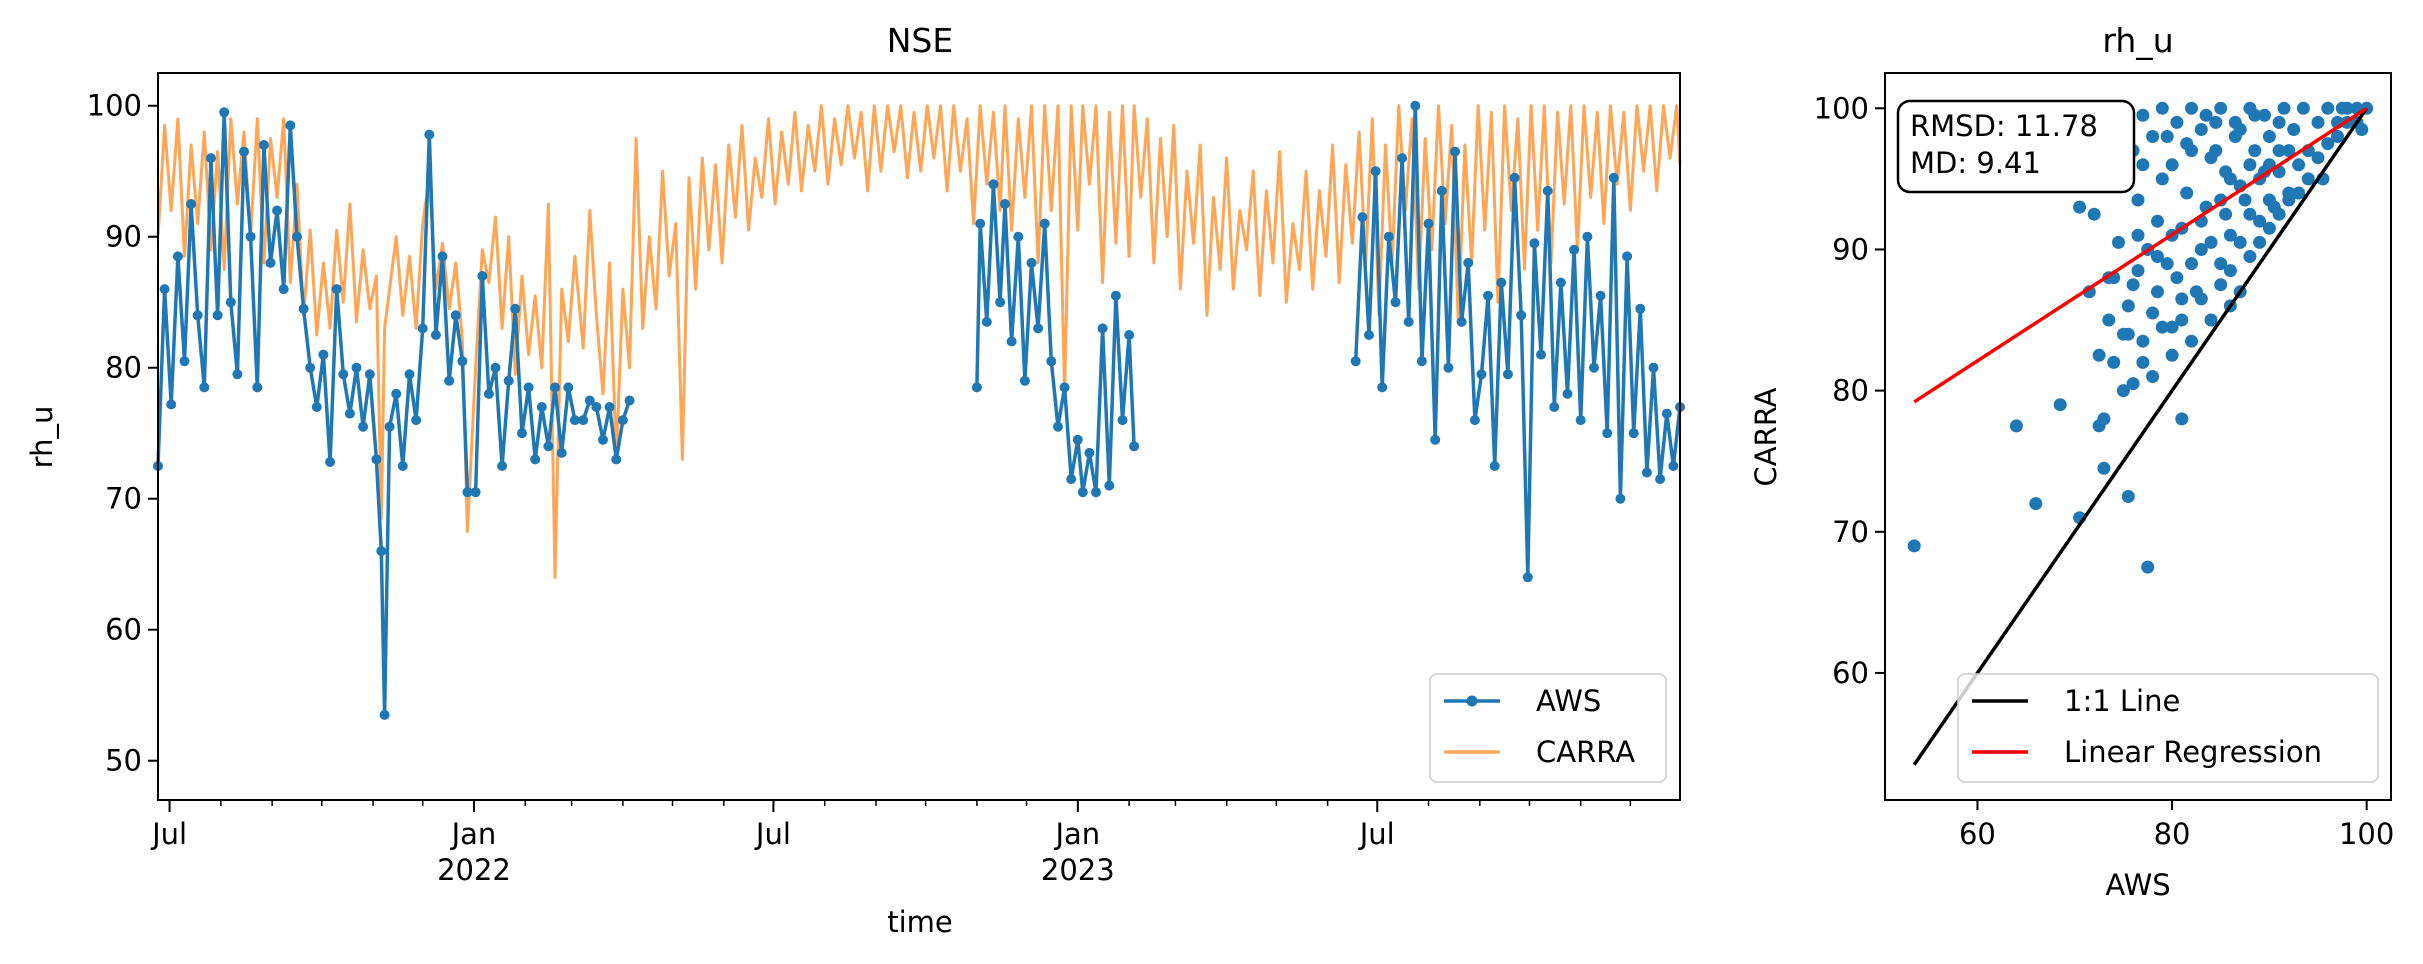 Image resolution: width=2423 pixels, height=964 pixels. What do you see at coordinates (1472, 701) in the screenshot?
I see `legend-aws-marker` at bounding box center [1472, 701].